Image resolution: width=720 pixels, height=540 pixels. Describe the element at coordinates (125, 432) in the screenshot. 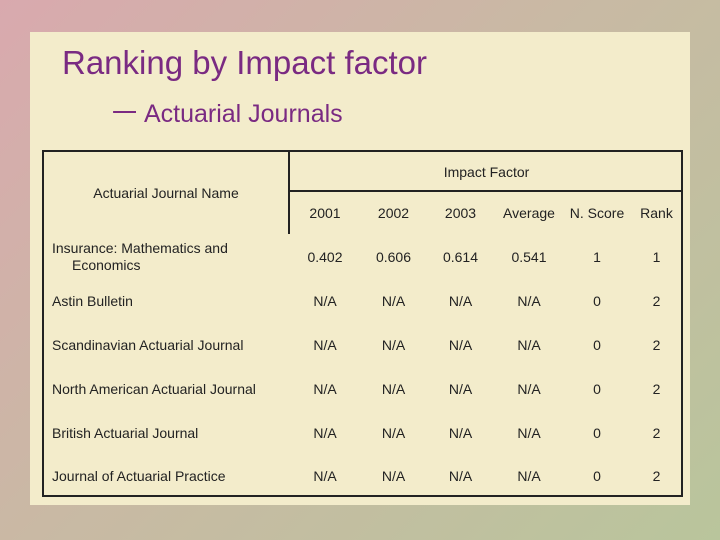

I see `row-header: British Actuarial Journal` at that location.